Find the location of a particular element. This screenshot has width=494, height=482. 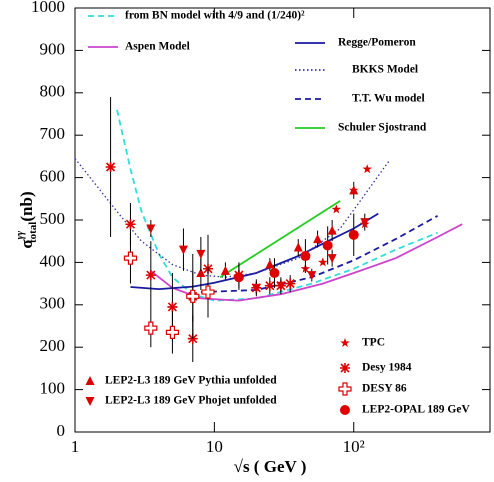

y-tick-label: 100 is located at coordinates (53, 388).